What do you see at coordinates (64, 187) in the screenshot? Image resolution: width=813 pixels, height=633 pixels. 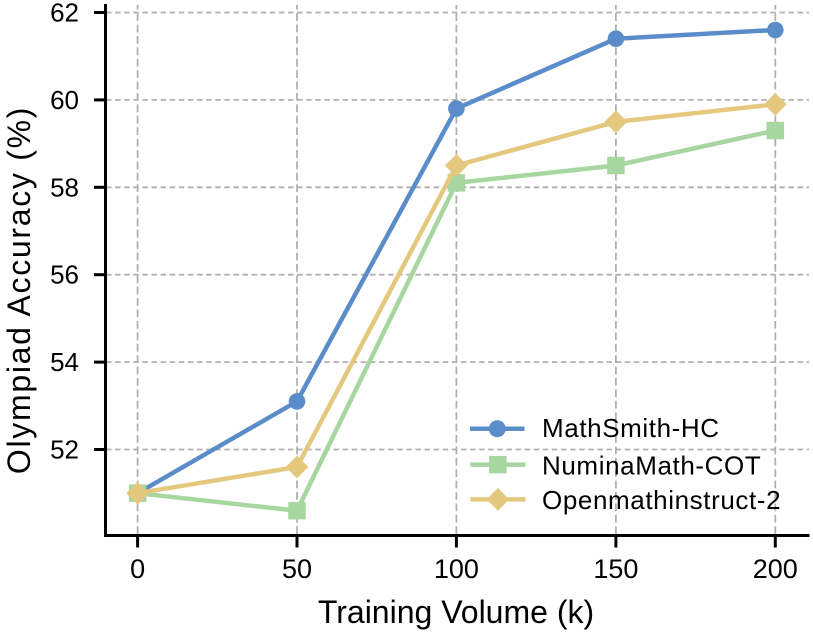 I see `svg-text: 58` at bounding box center [64, 187].